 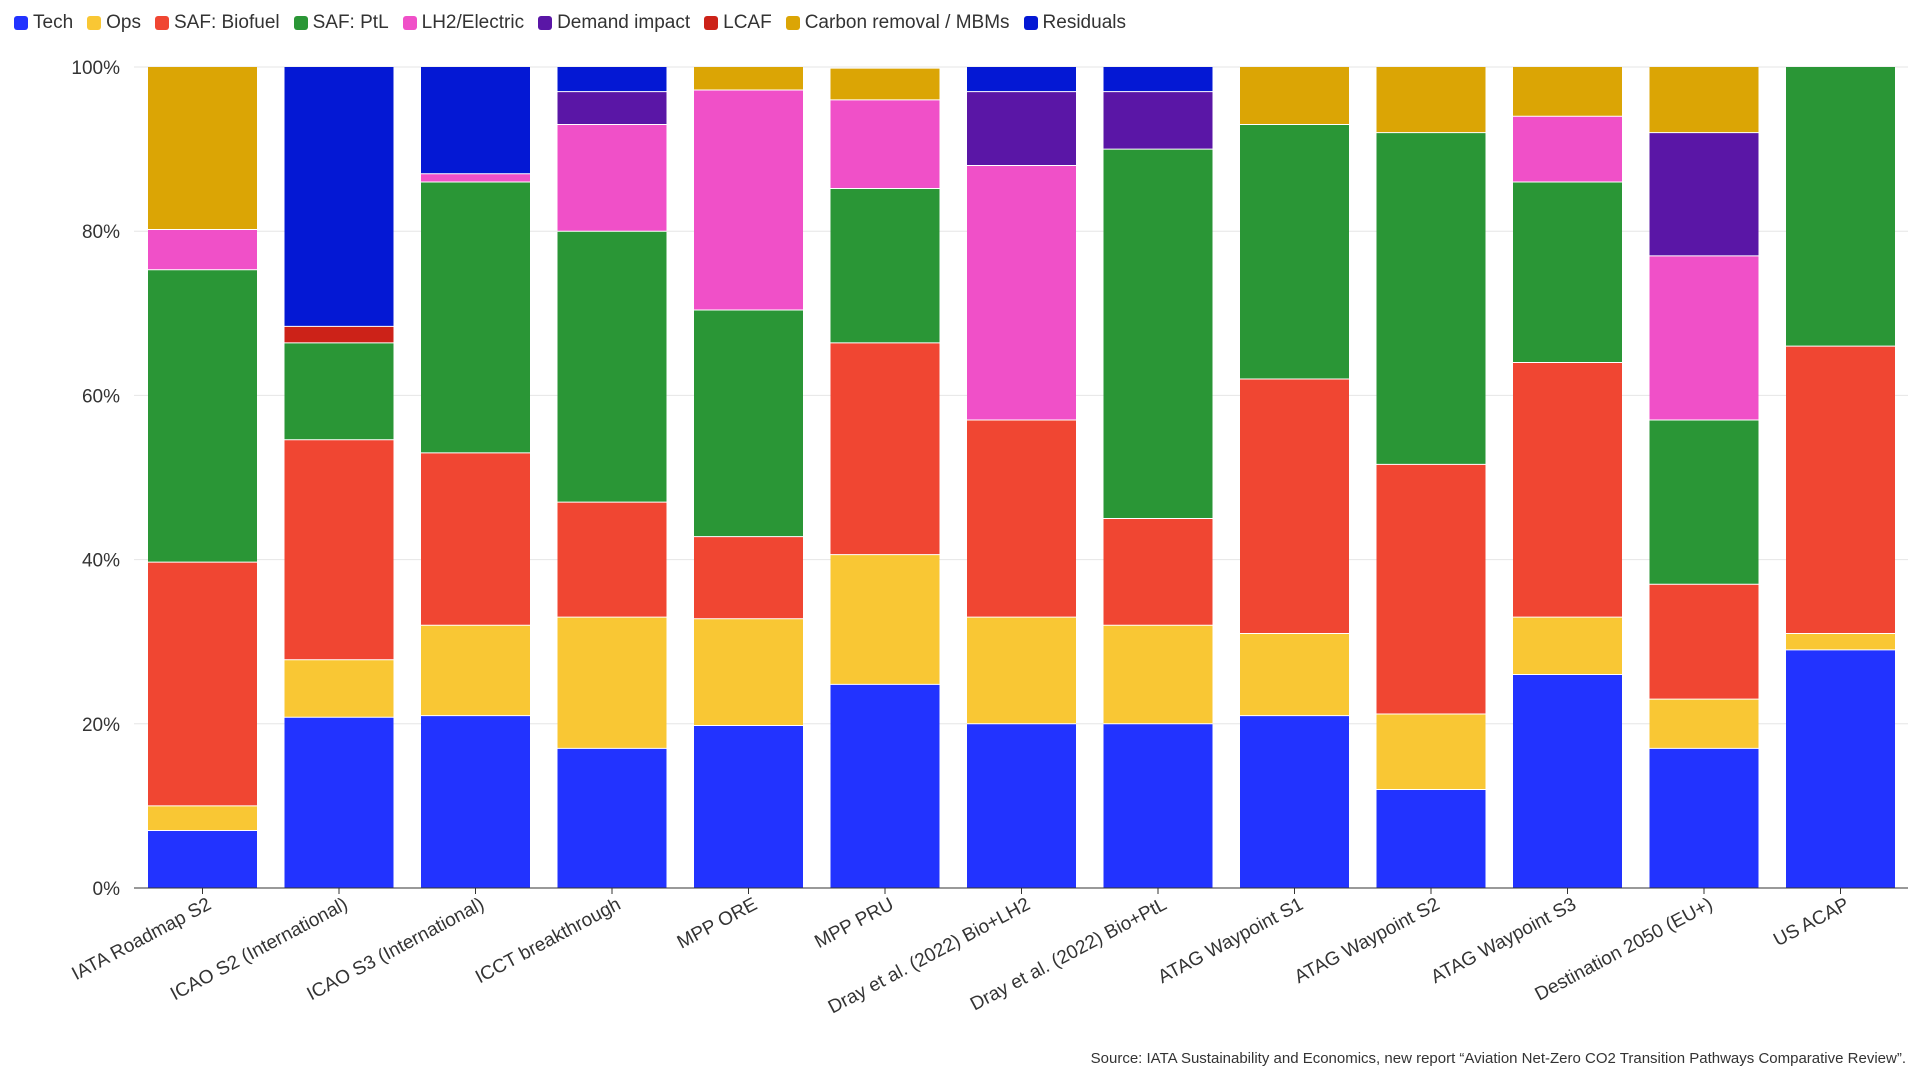 What do you see at coordinates (350, 22) in the screenshot?
I see `legend-label: SAF: PtL` at bounding box center [350, 22].